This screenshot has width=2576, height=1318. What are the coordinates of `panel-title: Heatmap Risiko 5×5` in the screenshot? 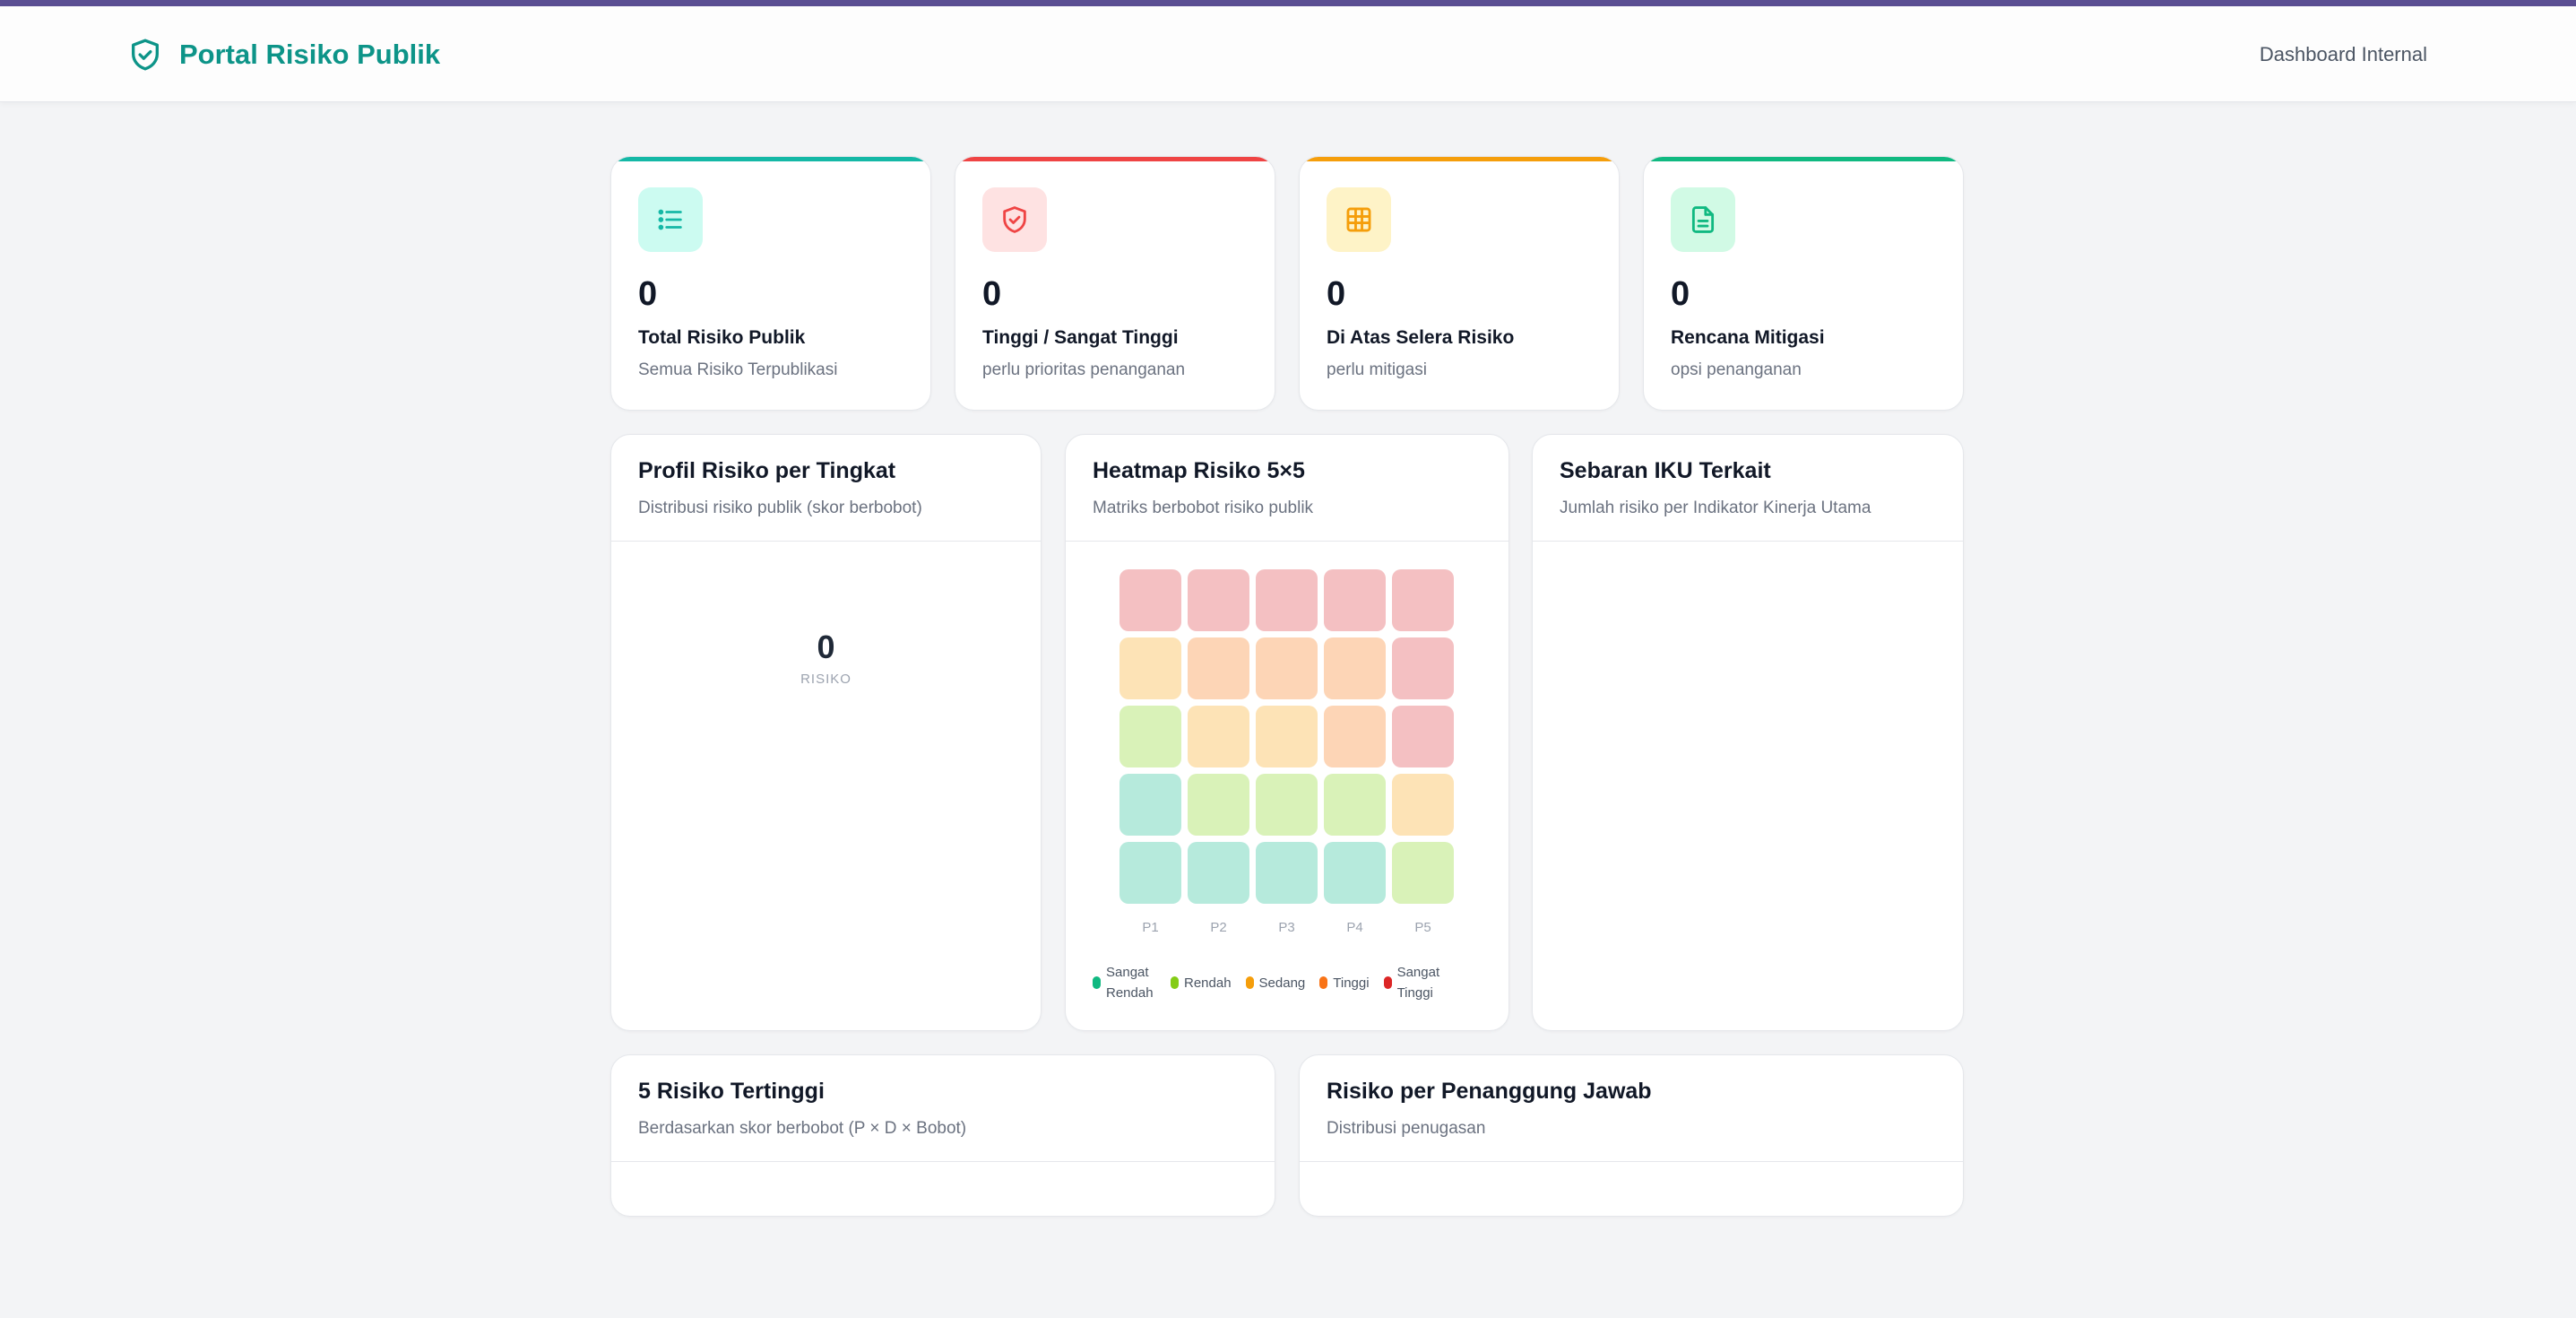 It's located at (1199, 471).